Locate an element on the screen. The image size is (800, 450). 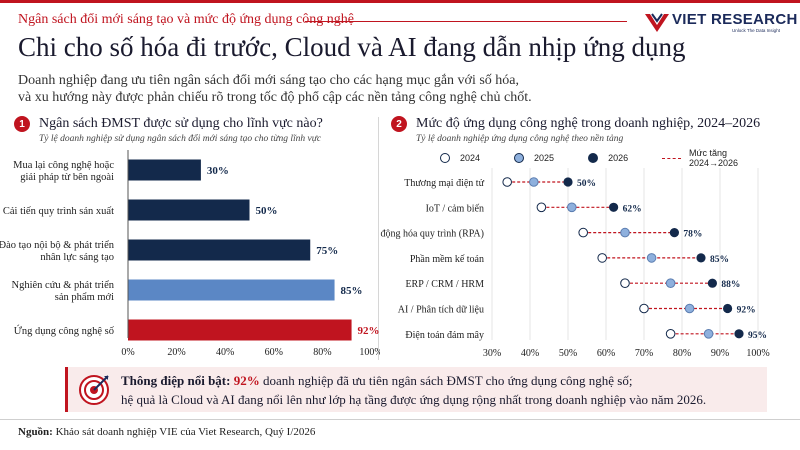
footer-label: Nguồn: is located at coordinates (35, 432).